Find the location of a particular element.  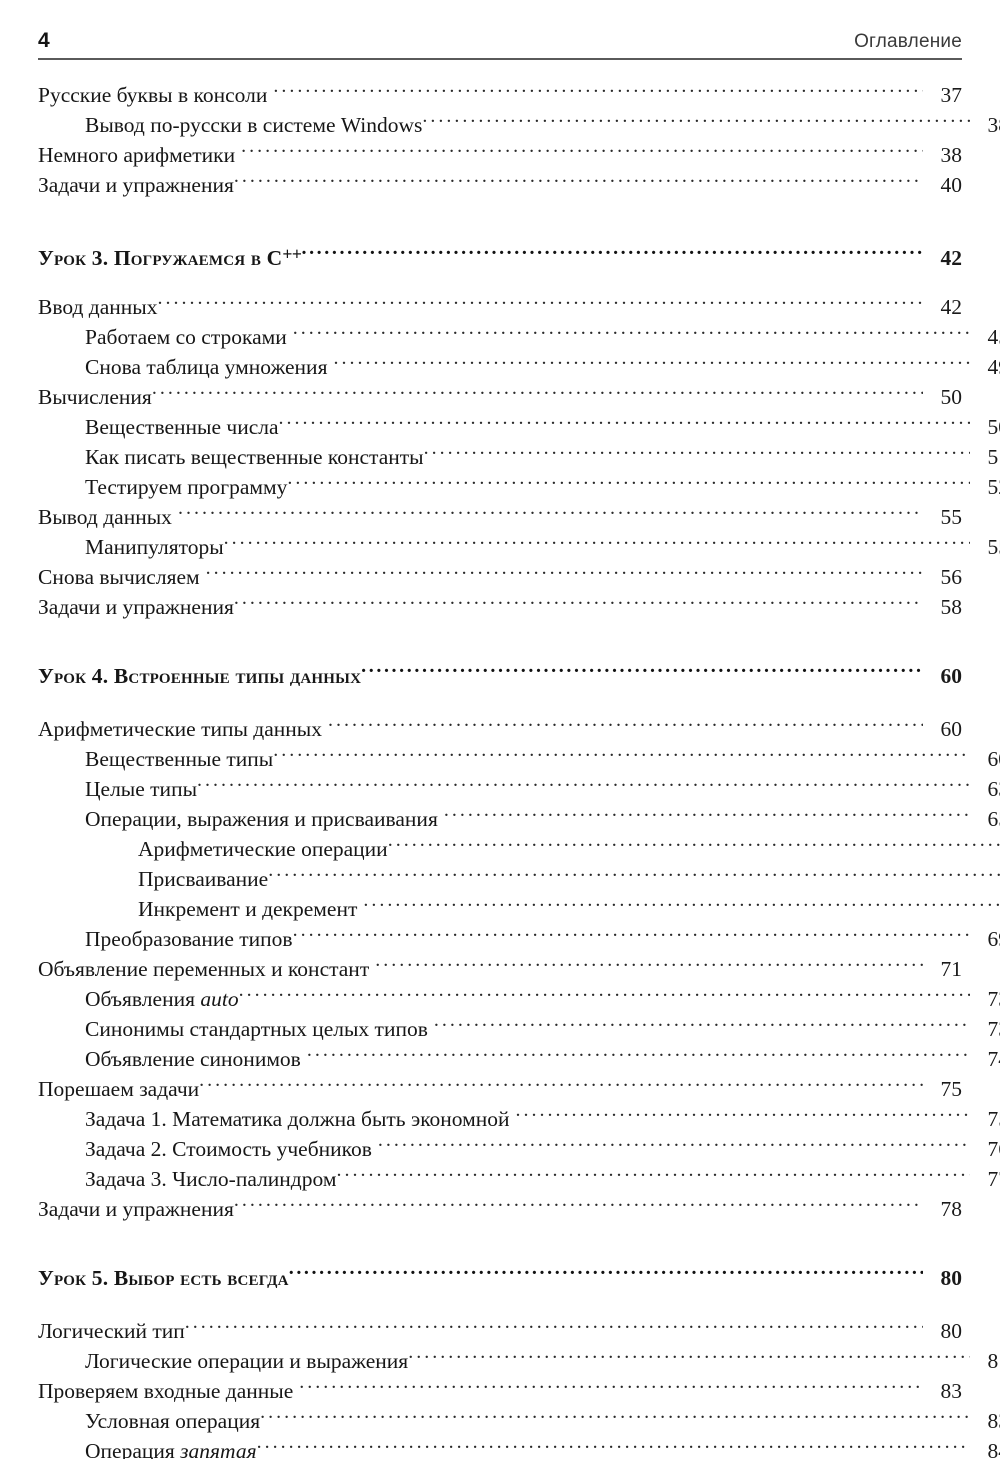

toc-entry: Арифметические операции66 is located at coordinates (519, 849).